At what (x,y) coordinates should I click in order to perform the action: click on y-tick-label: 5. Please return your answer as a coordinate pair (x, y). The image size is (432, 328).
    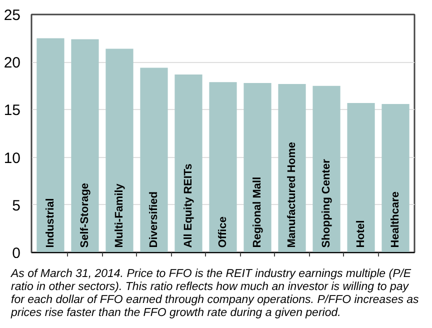
    Looking at the image, I should click on (16, 205).